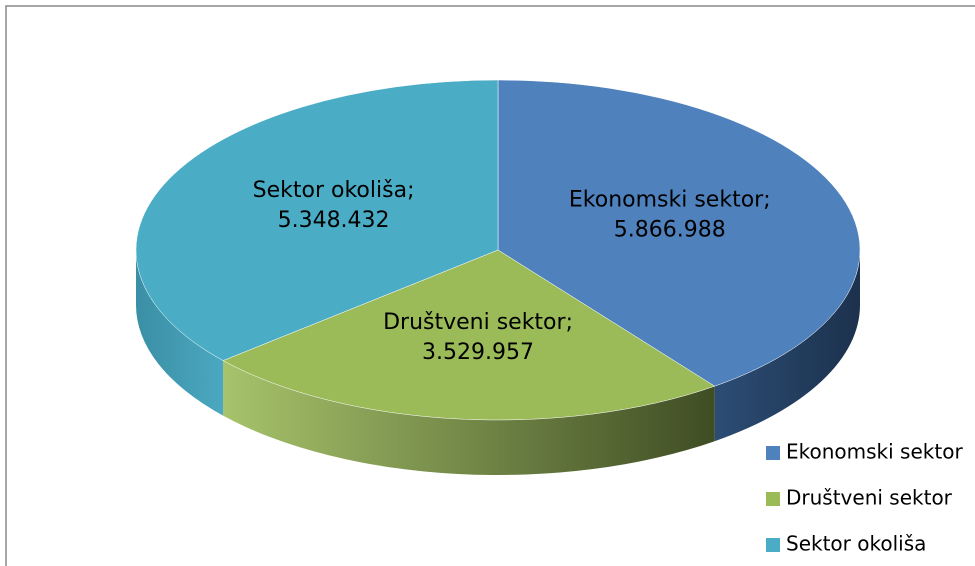 The width and height of the screenshot is (975, 566). What do you see at coordinates (666, 200) in the screenshot?
I see `label-name: Ekonomski sektor` at bounding box center [666, 200].